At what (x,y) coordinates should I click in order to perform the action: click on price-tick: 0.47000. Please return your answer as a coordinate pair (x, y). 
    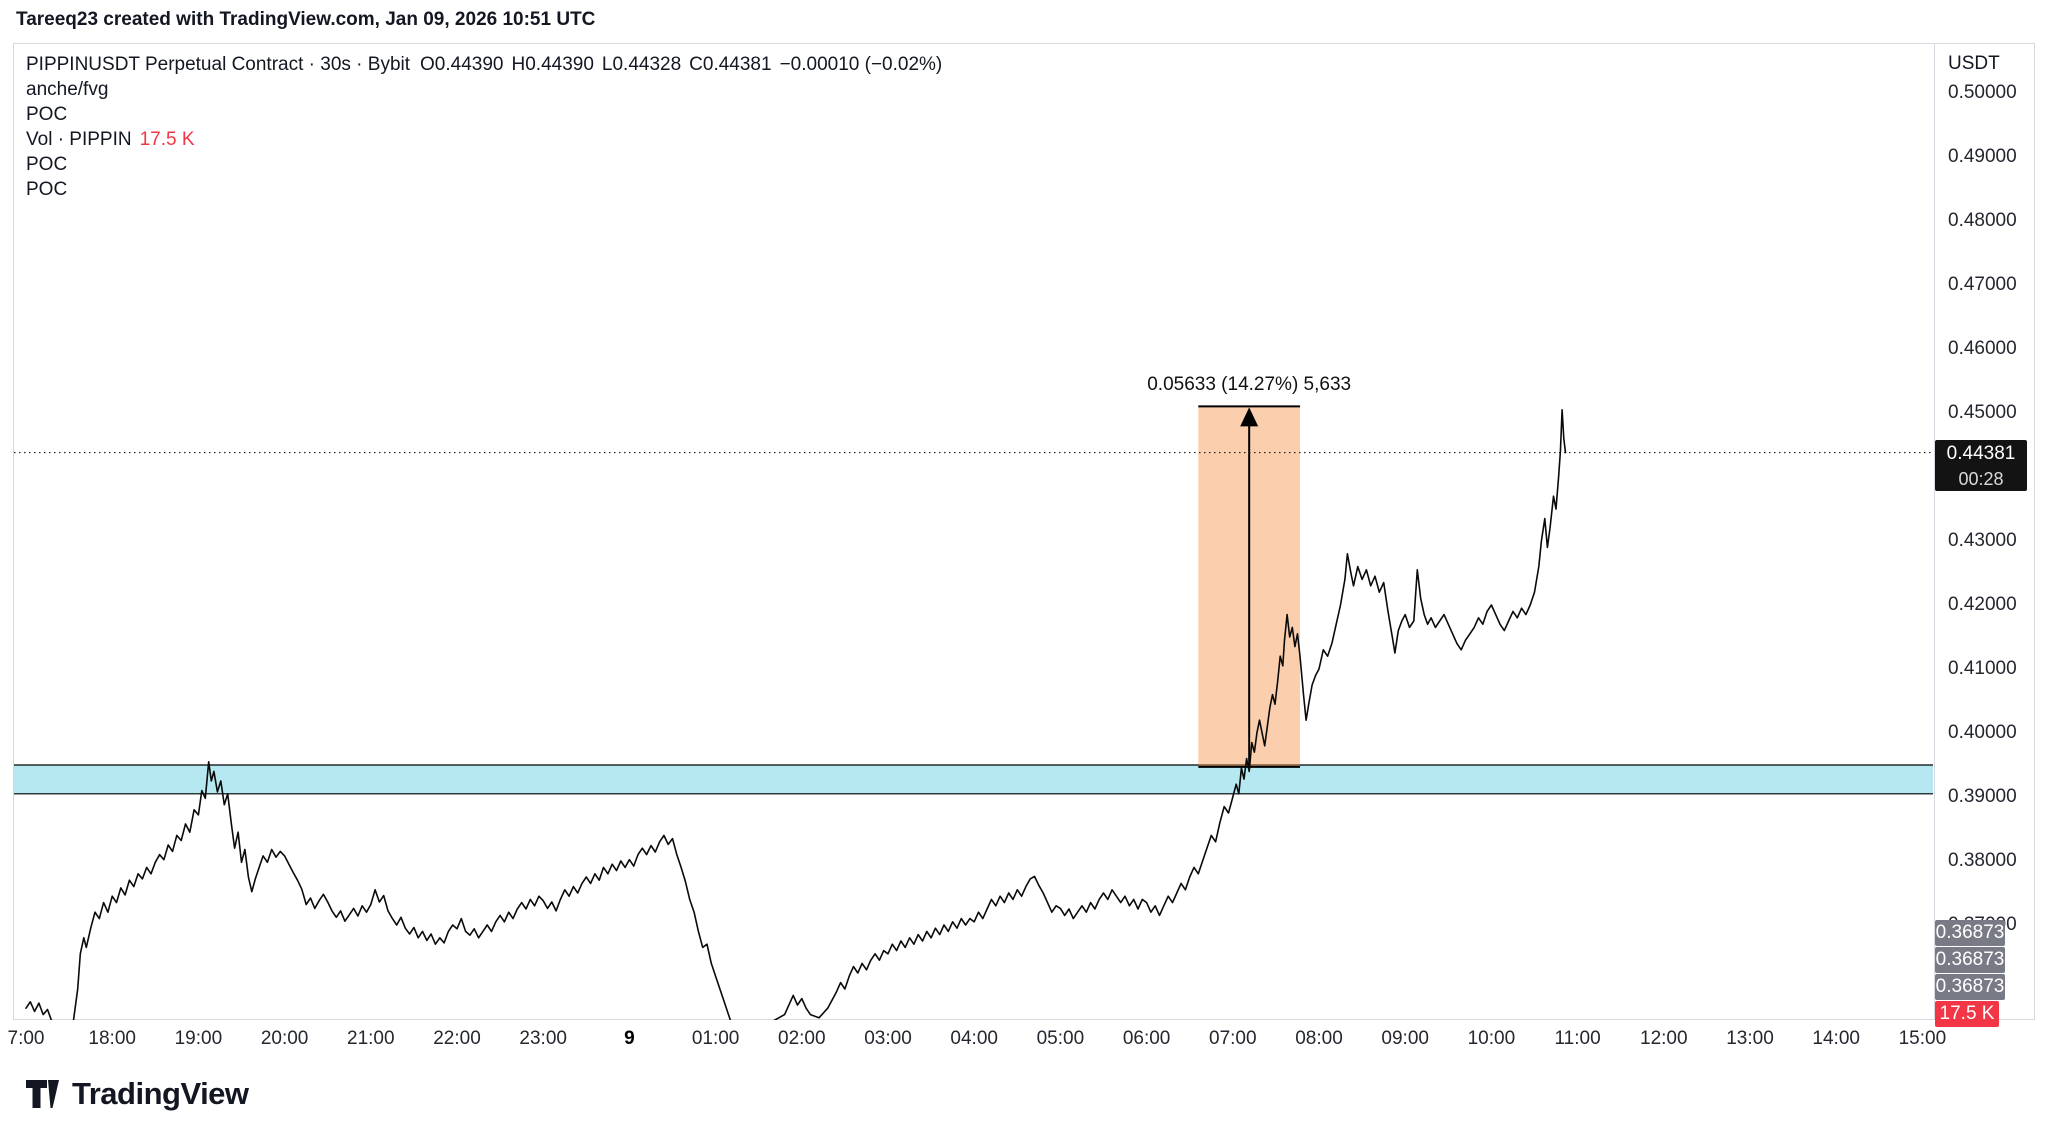
    Looking at the image, I should click on (1982, 284).